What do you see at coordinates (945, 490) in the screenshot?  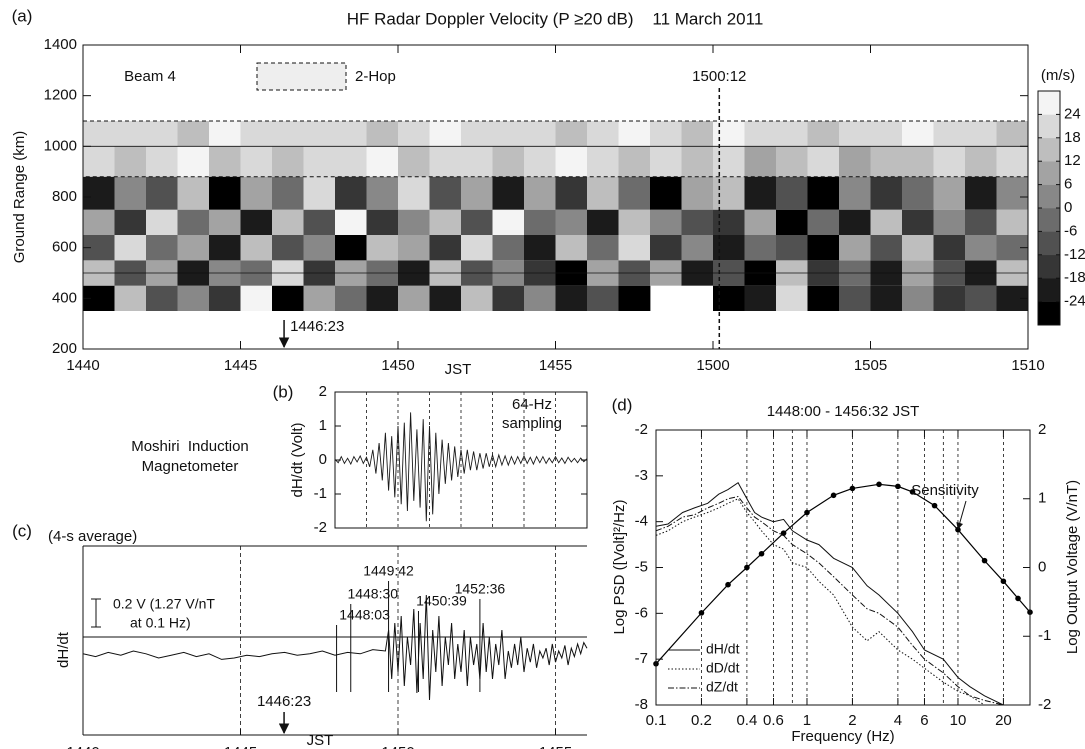 I see `sensitivity-label: Sensitivity` at bounding box center [945, 490].